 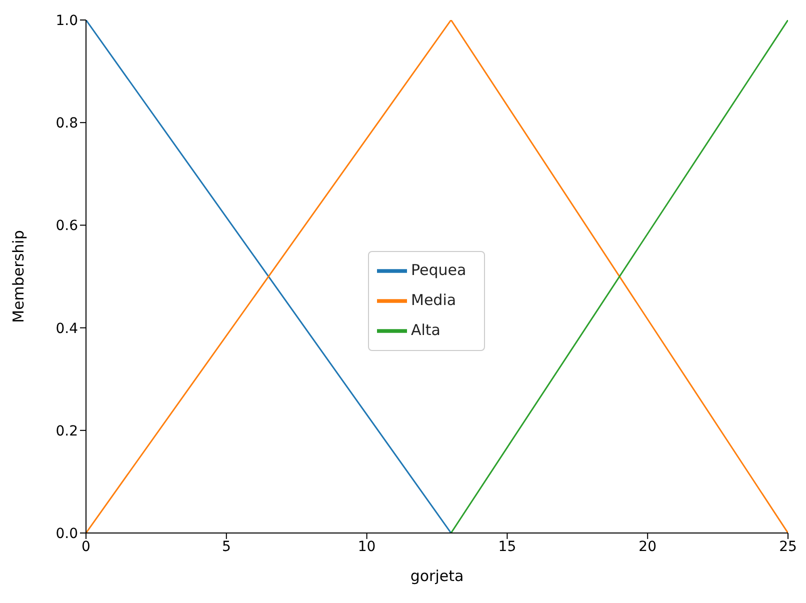 I want to click on y-tick-label: 1.0, so click(x=67, y=20).